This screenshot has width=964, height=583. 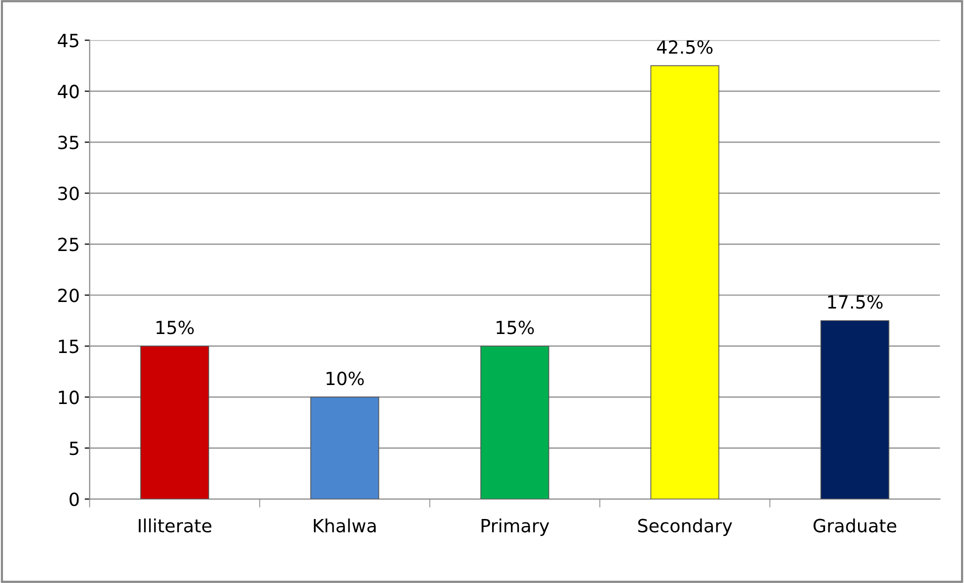 I want to click on x-tick-label: Khalwa, so click(x=345, y=525).